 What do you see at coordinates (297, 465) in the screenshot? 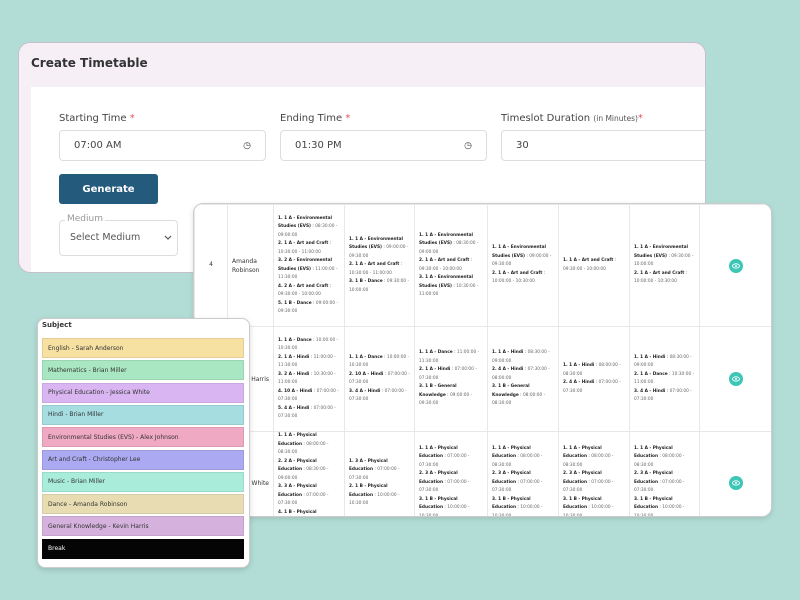
I see `slot-label: 2. 2 A - Physical Education` at bounding box center [297, 465].